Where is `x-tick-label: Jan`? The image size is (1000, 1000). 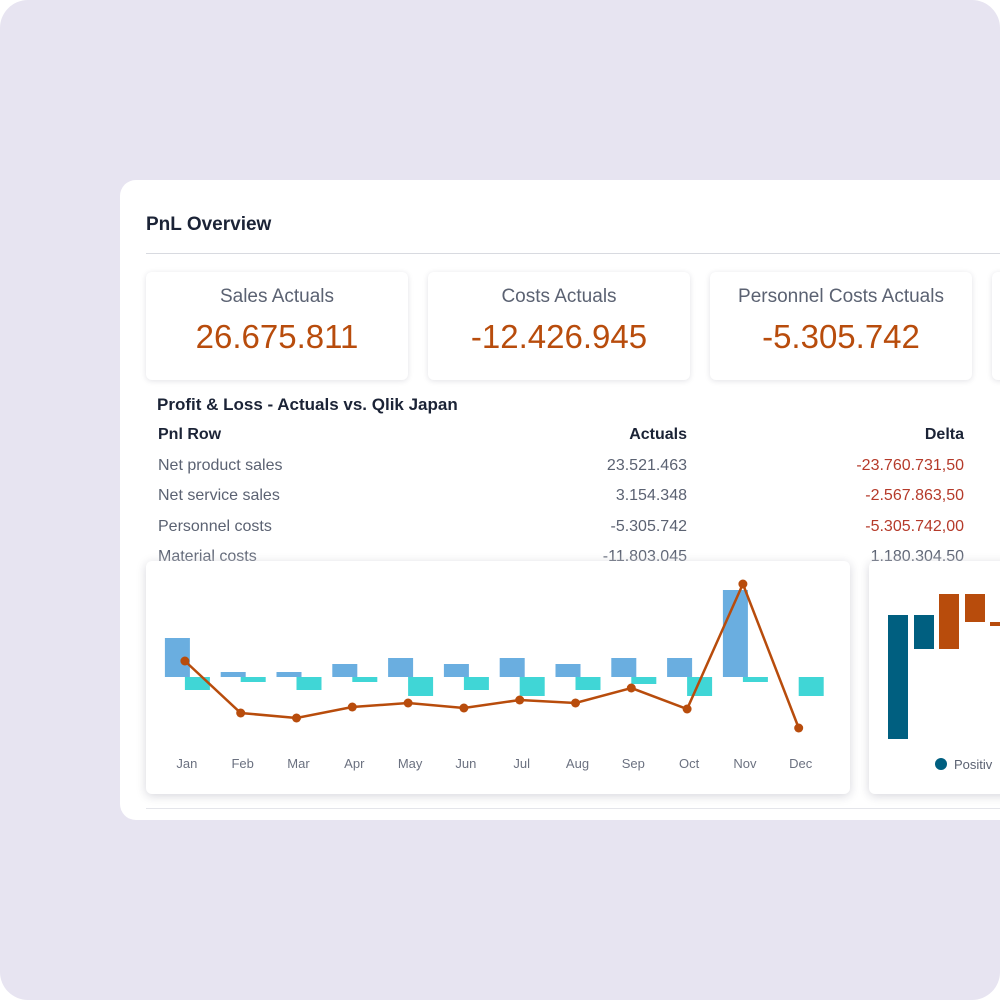 x-tick-label: Jan is located at coordinates (186, 763).